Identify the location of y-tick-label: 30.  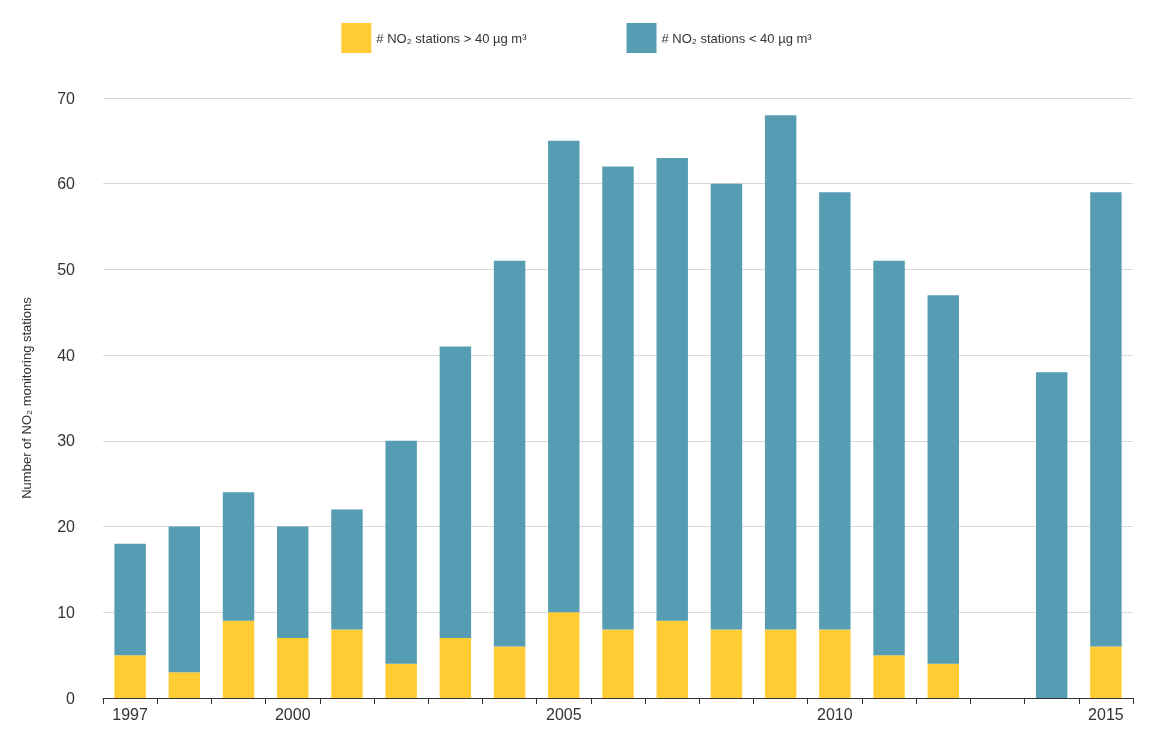
(66, 441).